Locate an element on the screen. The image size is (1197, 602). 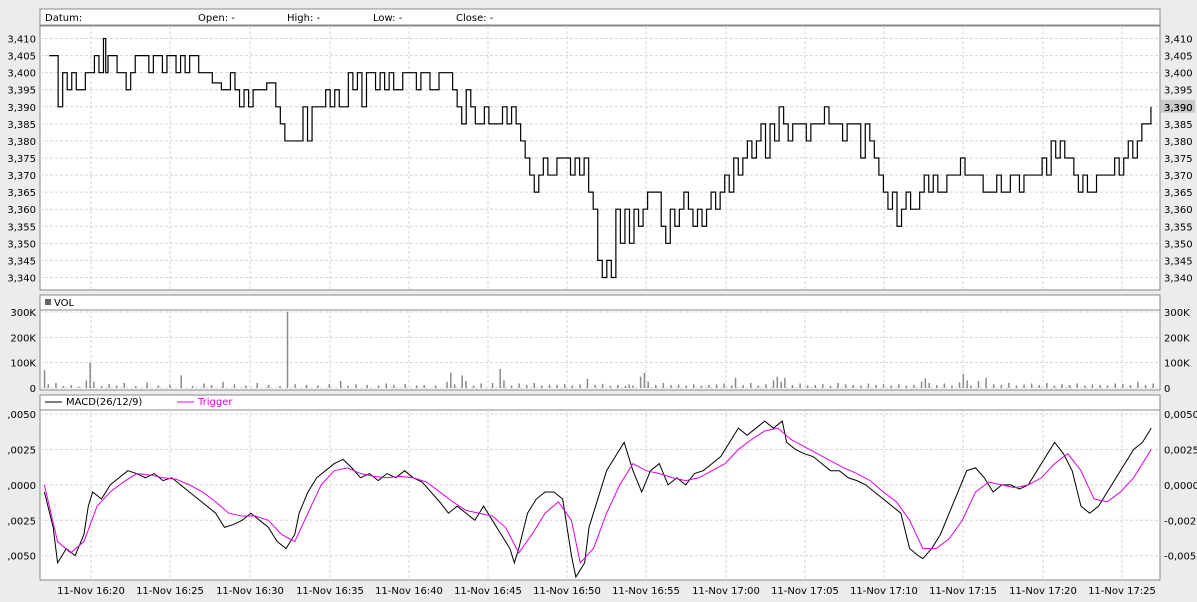
x-tick-label: 11-Nov 16:40 is located at coordinates (409, 591).